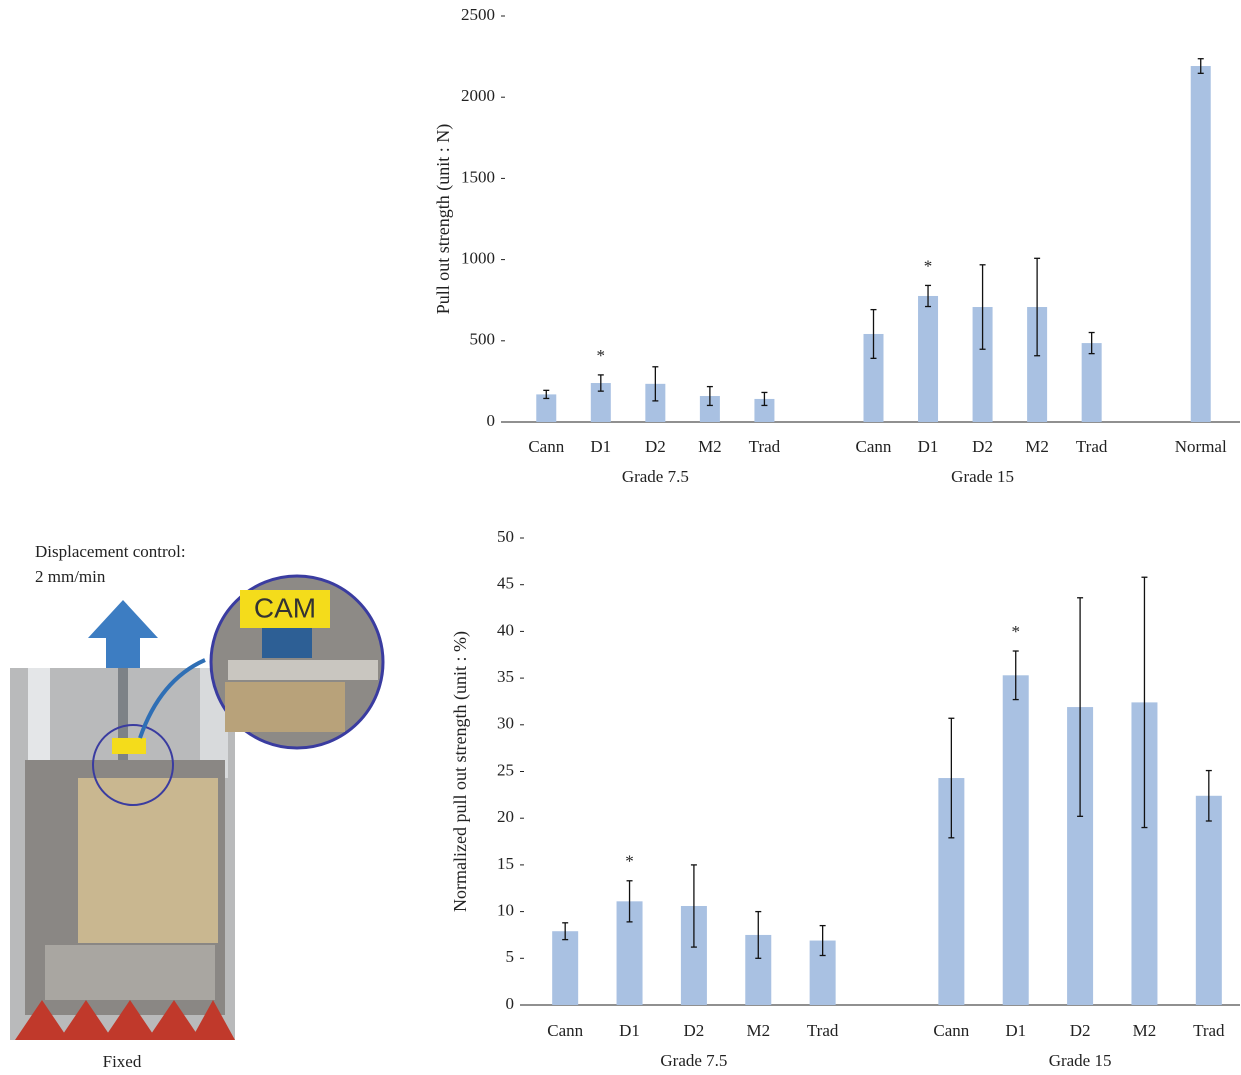 Image resolution: width=1241 pixels, height=1075 pixels. I want to click on y-axis-title: Pull out strength (unit : N), so click(443, 219).